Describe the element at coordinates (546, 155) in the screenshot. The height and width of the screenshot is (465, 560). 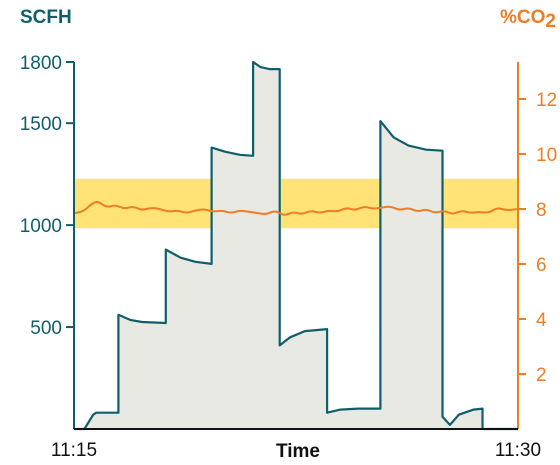
I see `right-tick-label: 10` at that location.